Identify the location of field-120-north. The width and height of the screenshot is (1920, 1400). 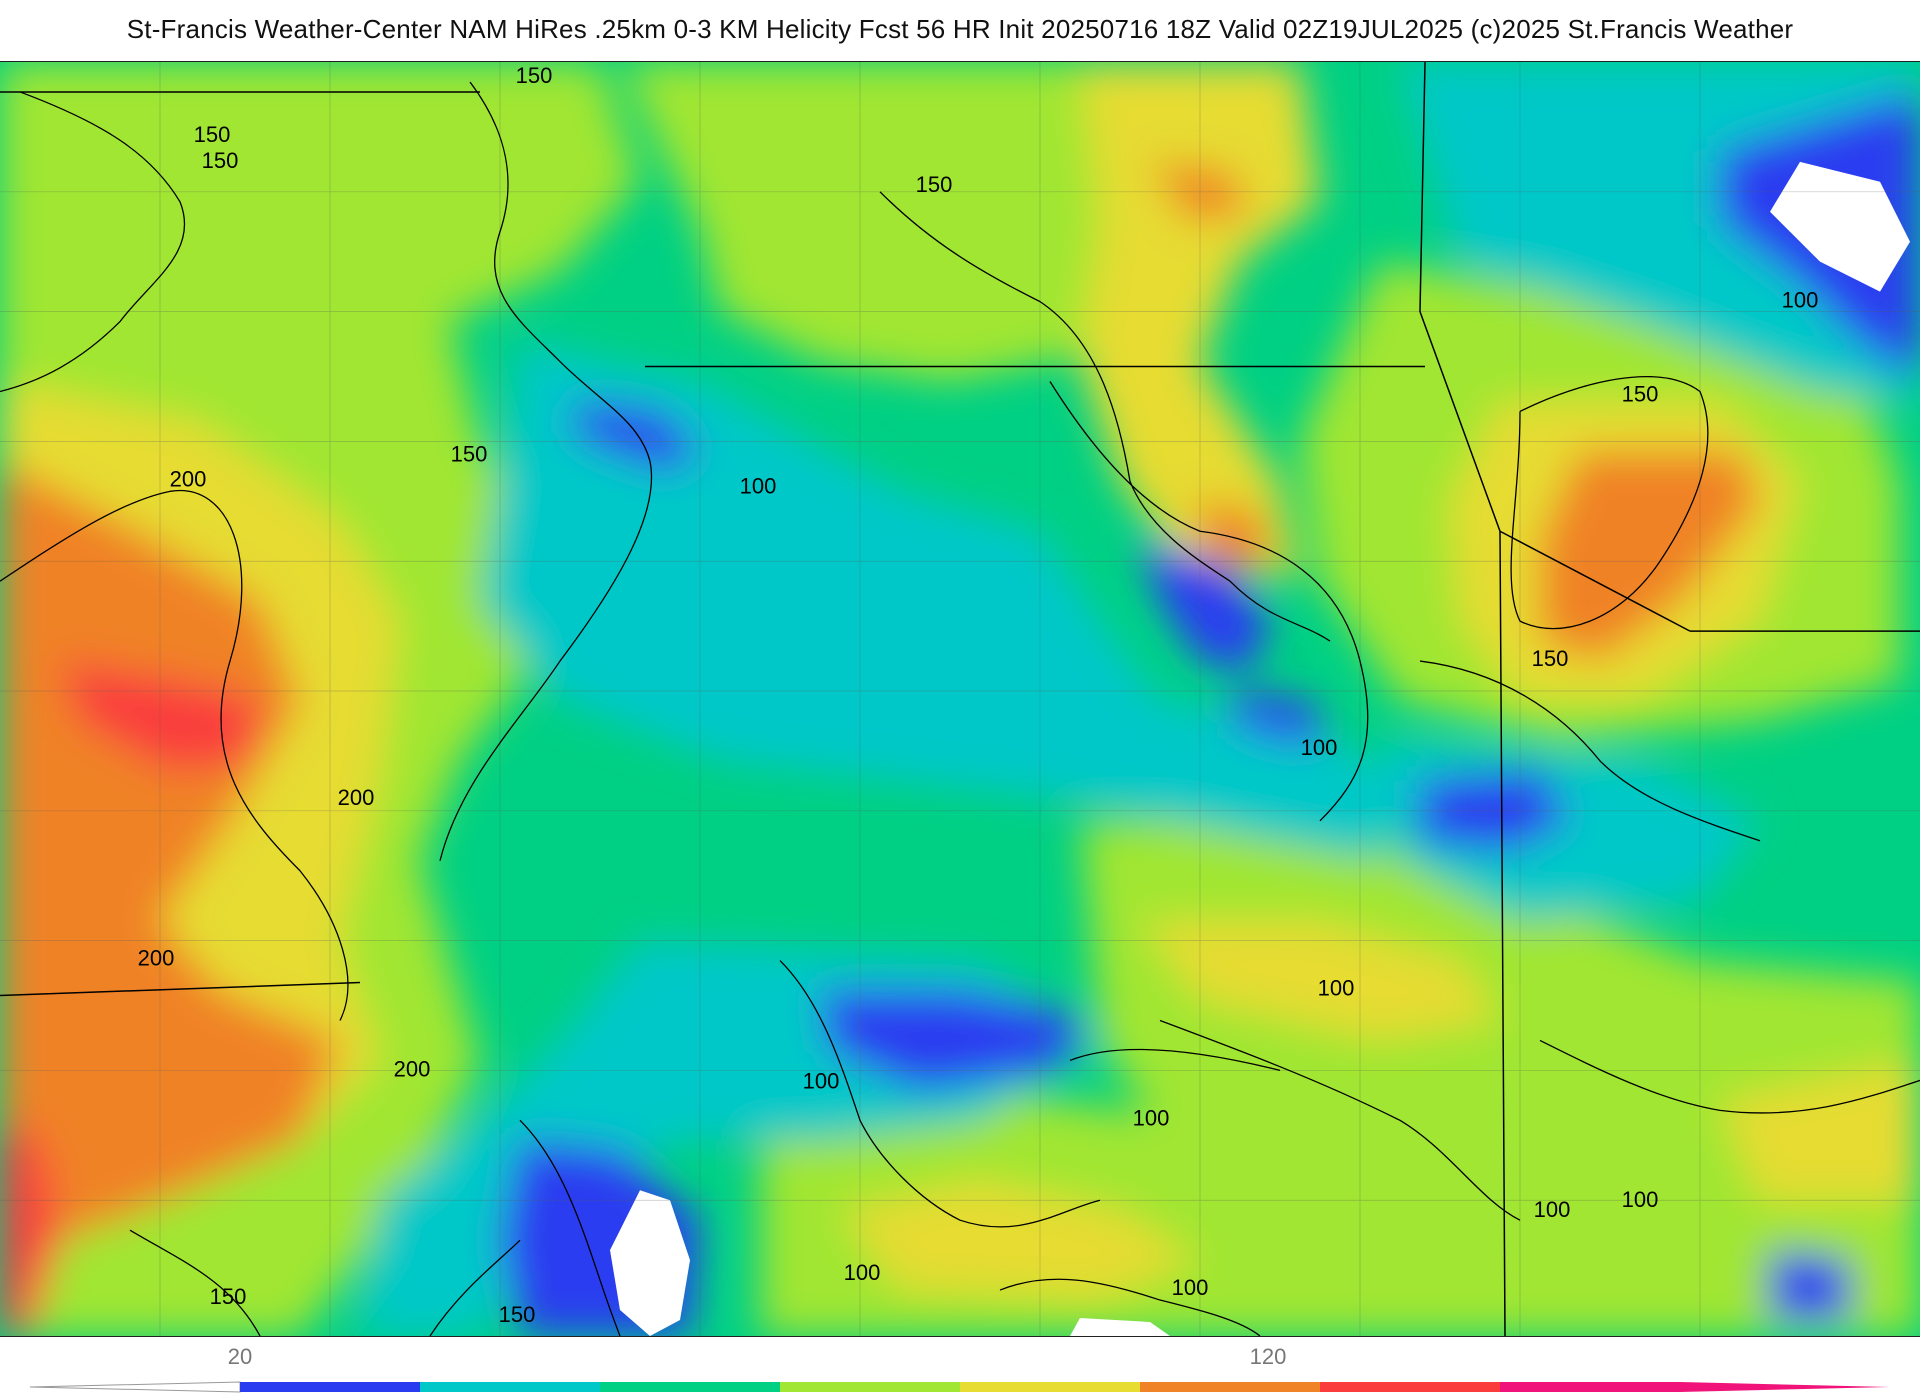
(1200, 191).